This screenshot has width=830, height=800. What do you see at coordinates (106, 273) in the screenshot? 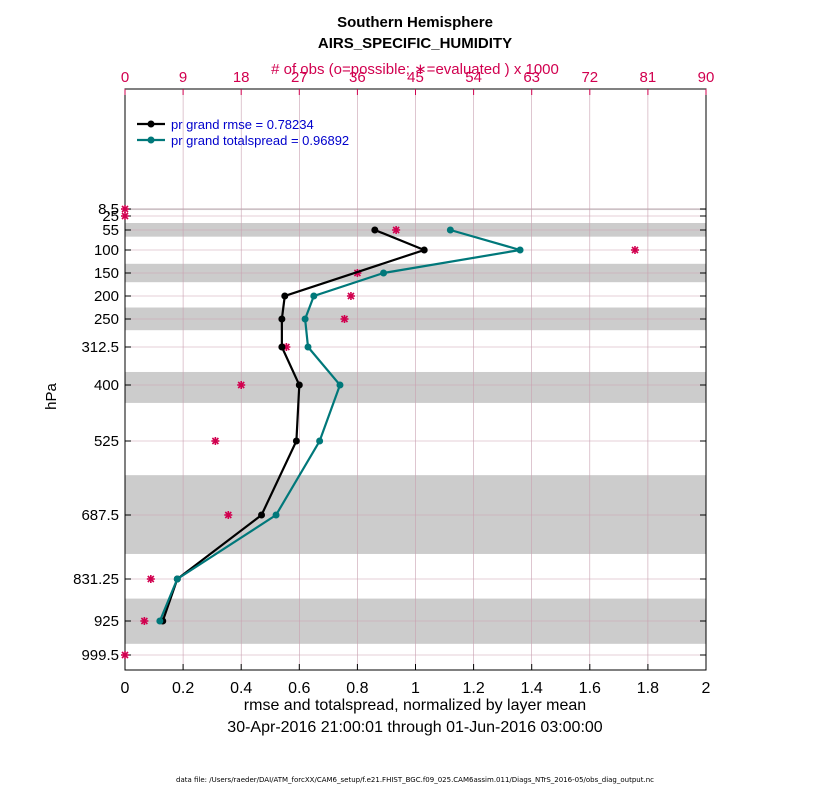
I see `y-tick-label: 150` at bounding box center [106, 273].